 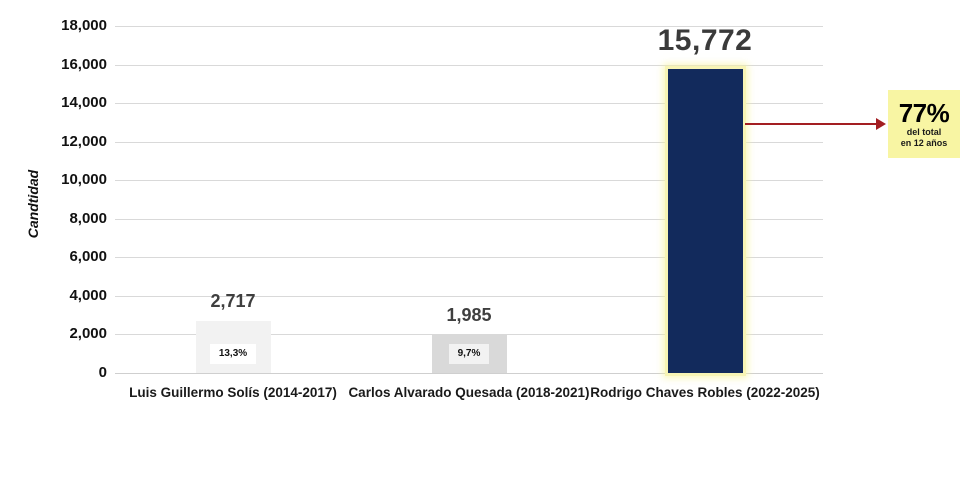 I want to click on gridline-2000, so click(x=469, y=335).